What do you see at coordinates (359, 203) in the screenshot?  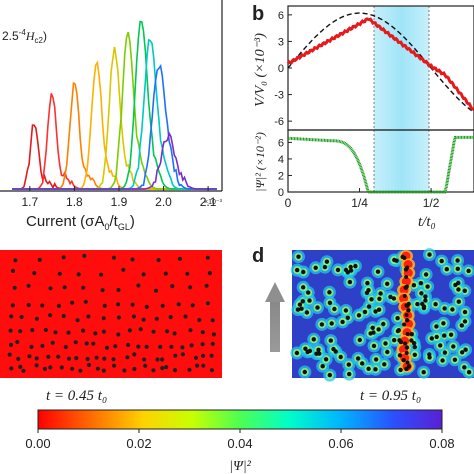 I see `panel-b-x-tick-label-1: 1/4` at bounding box center [359, 203].